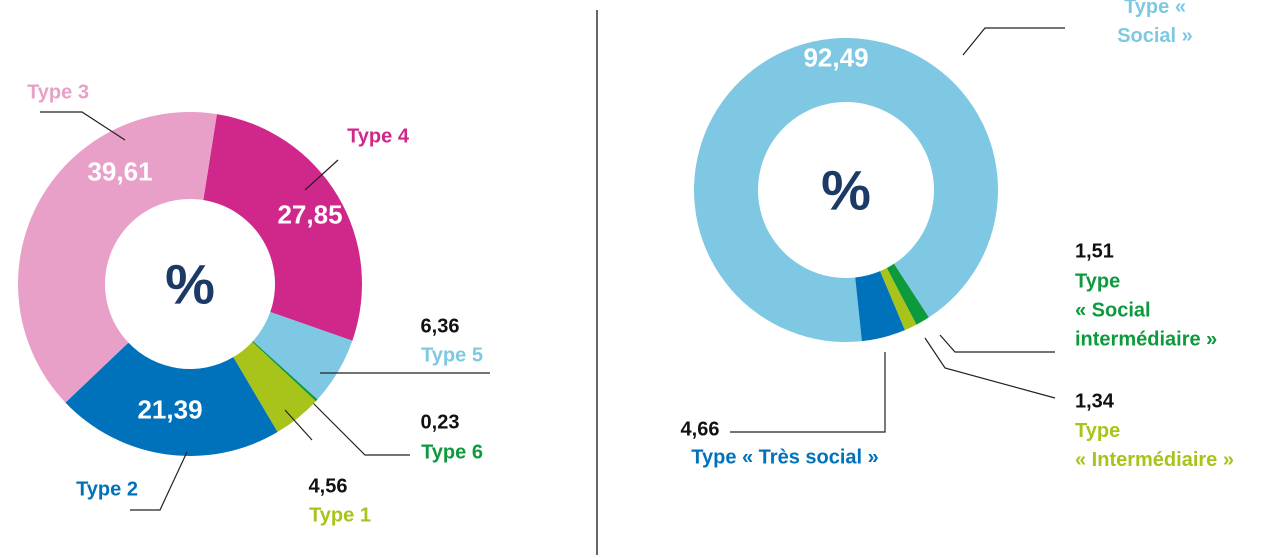 Image resolution: width=1271 pixels, height=558 pixels. Describe the element at coordinates (836, 57) in the screenshot. I see `value-label: 92,49` at that location.